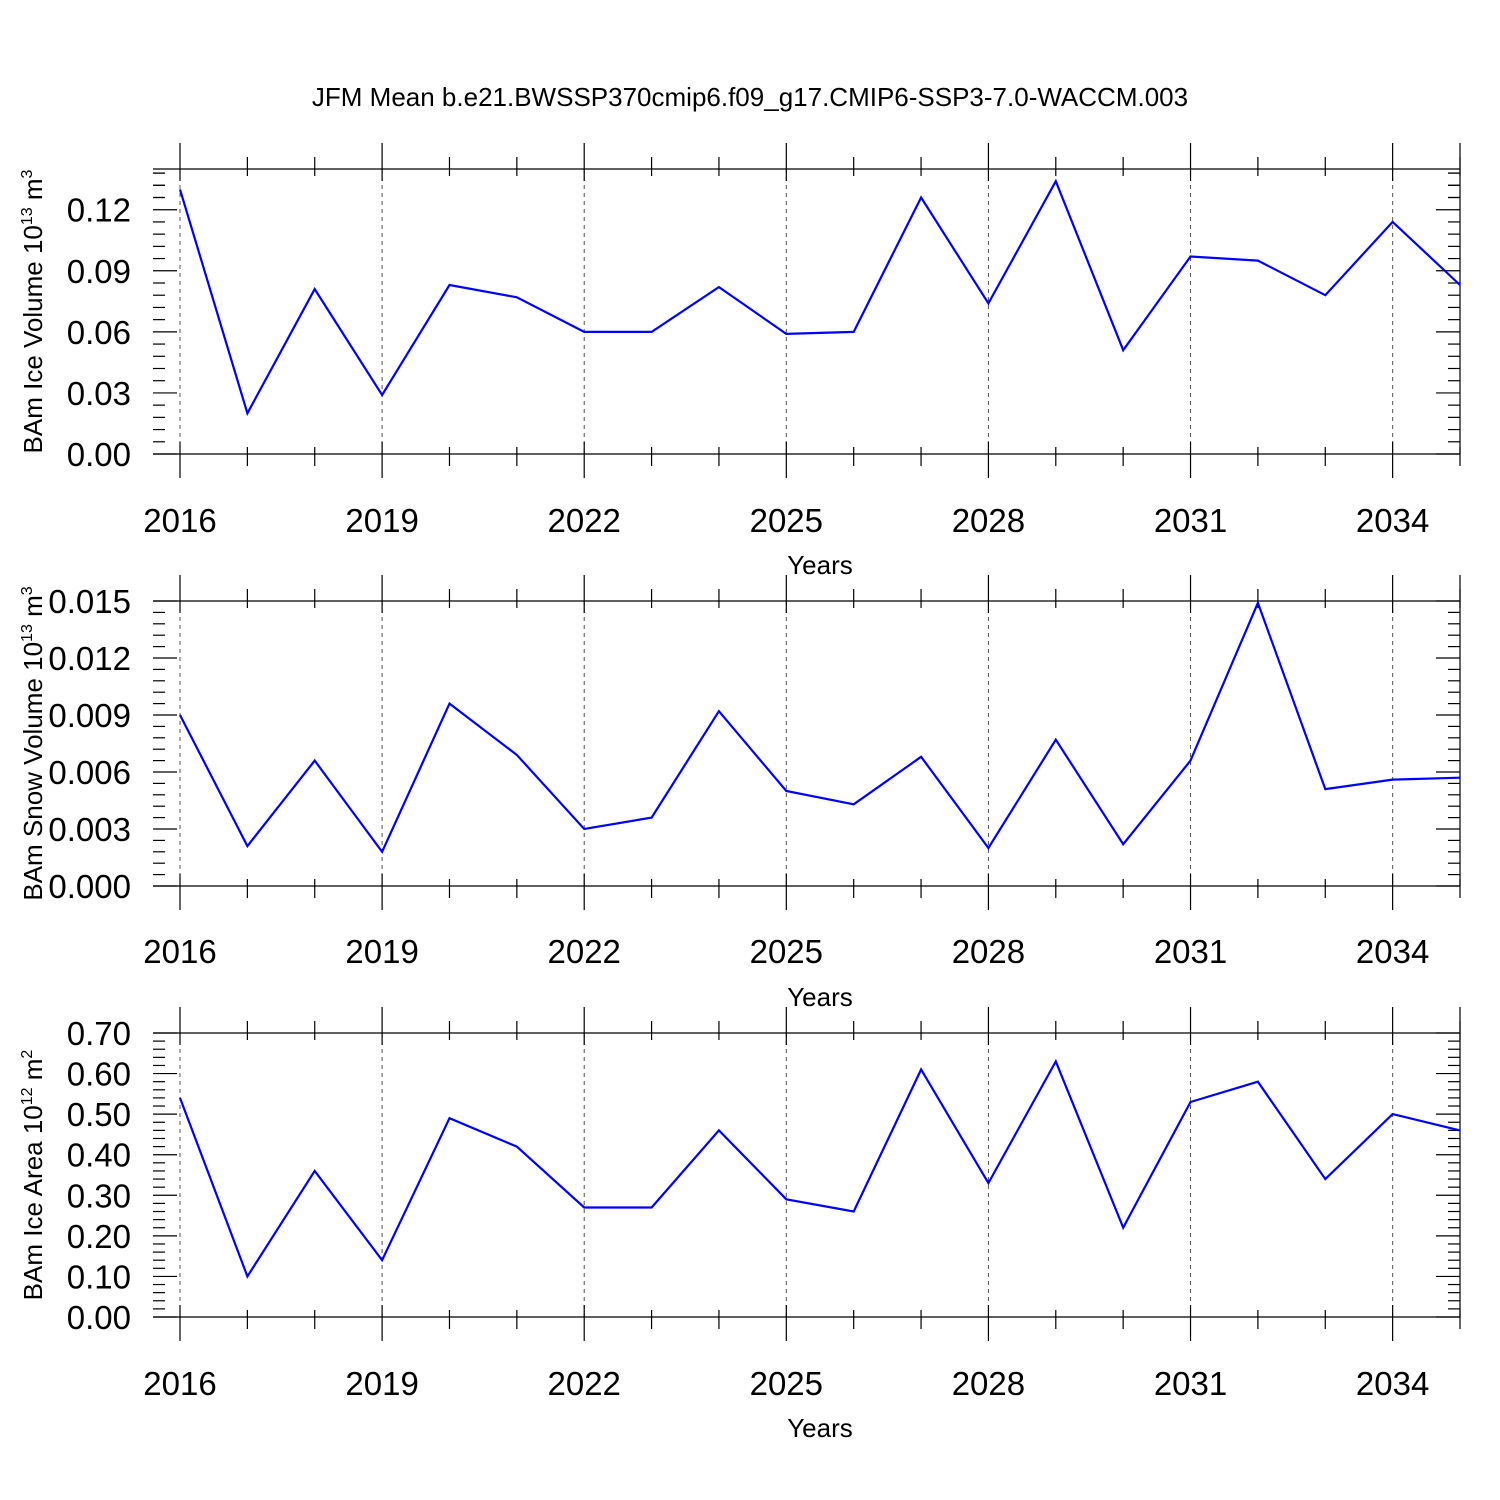 The height and width of the screenshot is (1500, 1500). Describe the element at coordinates (99, 332) in the screenshot. I see `y-tick-label: 0.06` at that location.